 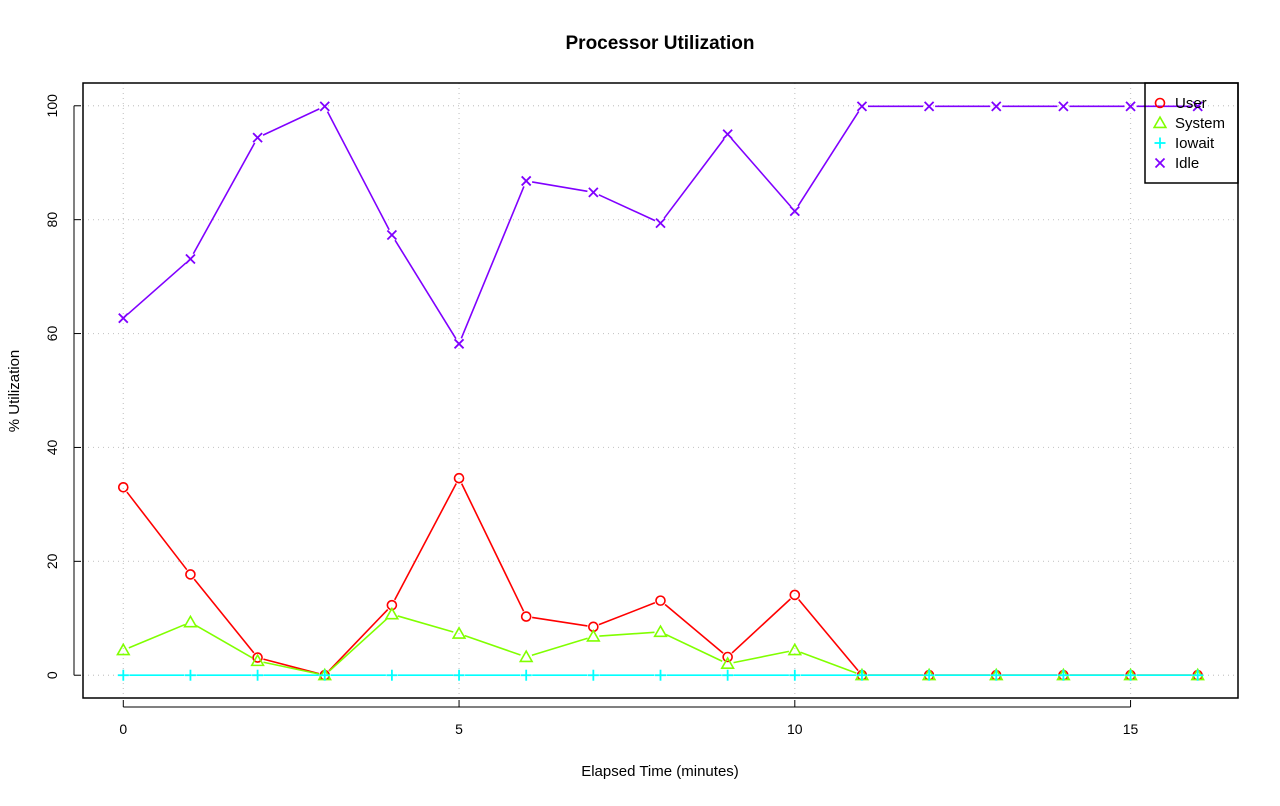 What do you see at coordinates (660, 43) in the screenshot?
I see `chart-title: Processor Utilization` at bounding box center [660, 43].